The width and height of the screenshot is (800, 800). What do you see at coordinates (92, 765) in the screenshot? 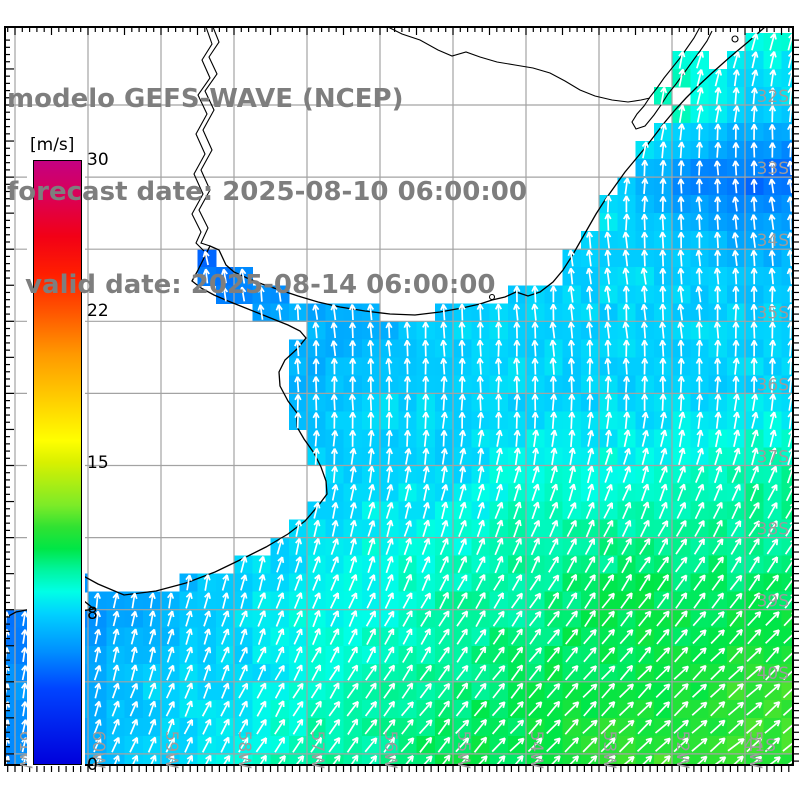
I see `colorbar-tick-label: 0` at bounding box center [92, 765].